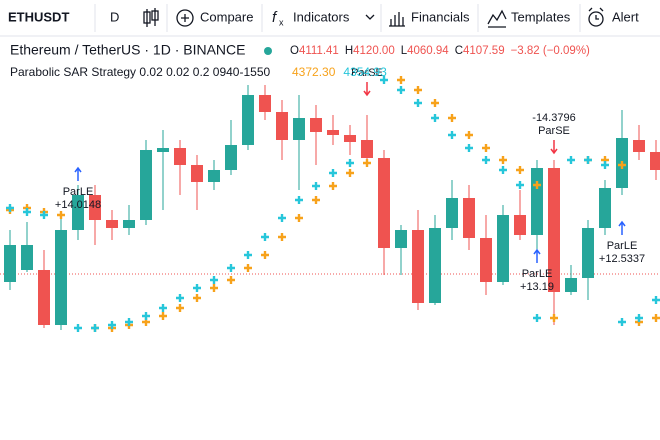 The width and height of the screenshot is (660, 440). What do you see at coordinates (596, 17) in the screenshot?
I see `alert-icon` at bounding box center [596, 17].